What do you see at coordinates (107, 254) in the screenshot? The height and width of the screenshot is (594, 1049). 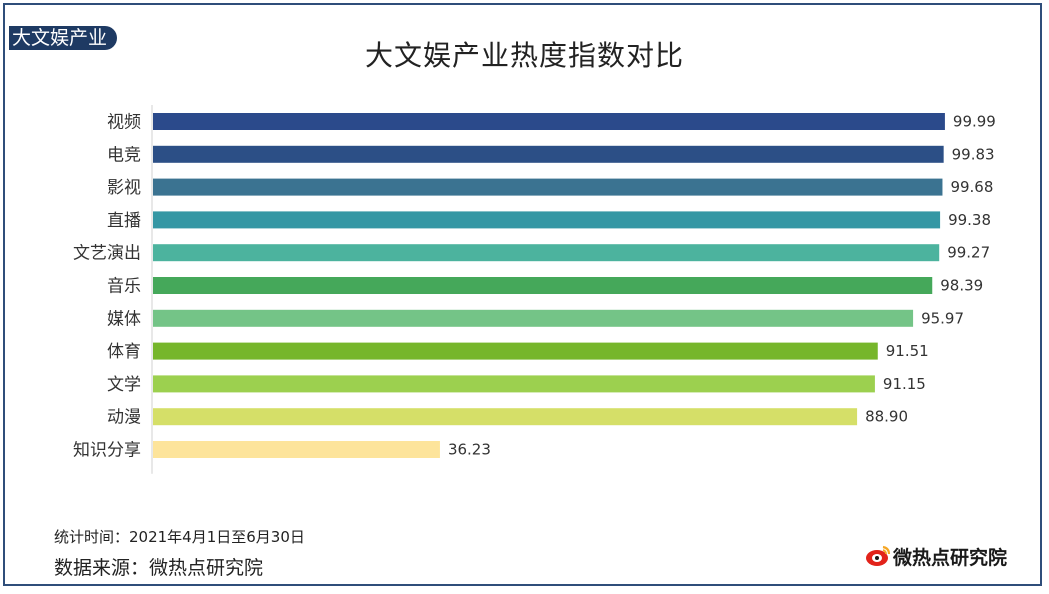 I see `category-label: 文艺演出` at bounding box center [107, 254].